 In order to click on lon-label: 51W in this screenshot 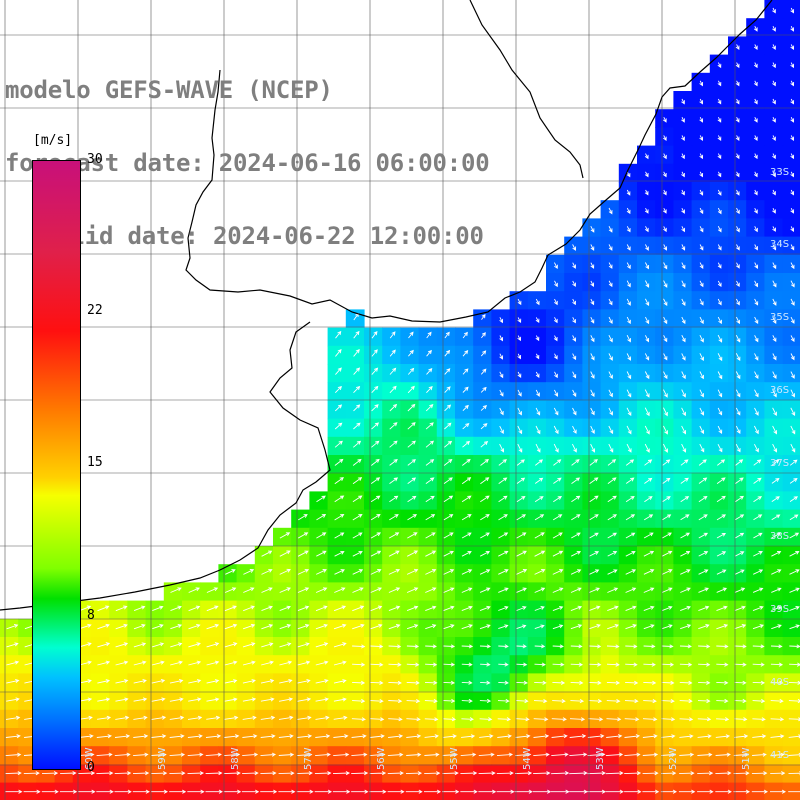, I will do `click(746, 758)`.